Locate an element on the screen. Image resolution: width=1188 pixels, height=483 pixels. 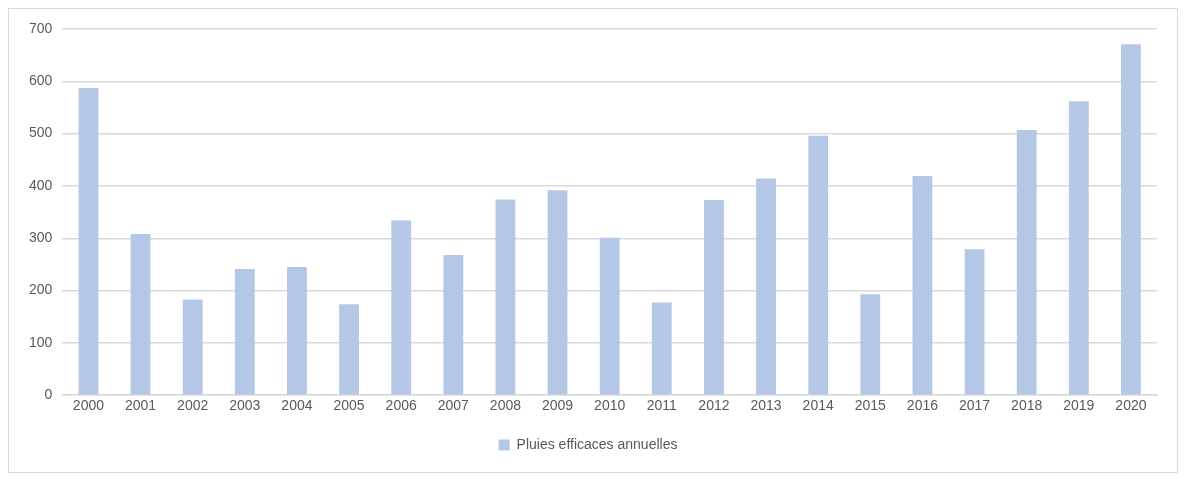
x-tick-label: 2016 is located at coordinates (922, 405).